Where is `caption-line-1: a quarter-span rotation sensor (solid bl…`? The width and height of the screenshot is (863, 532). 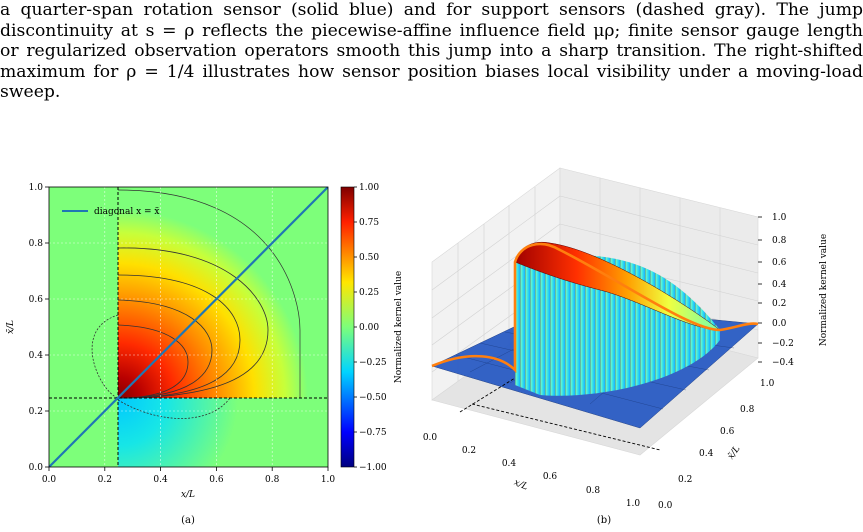
caption-line-1: a quarter-span rotation sensor (solid bl… is located at coordinates (431, 10).